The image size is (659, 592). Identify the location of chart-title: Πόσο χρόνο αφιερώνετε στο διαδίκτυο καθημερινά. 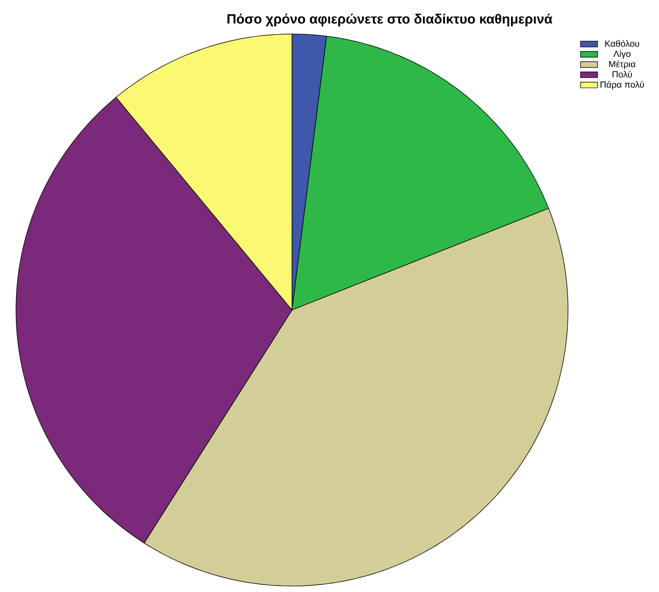
(390, 20).